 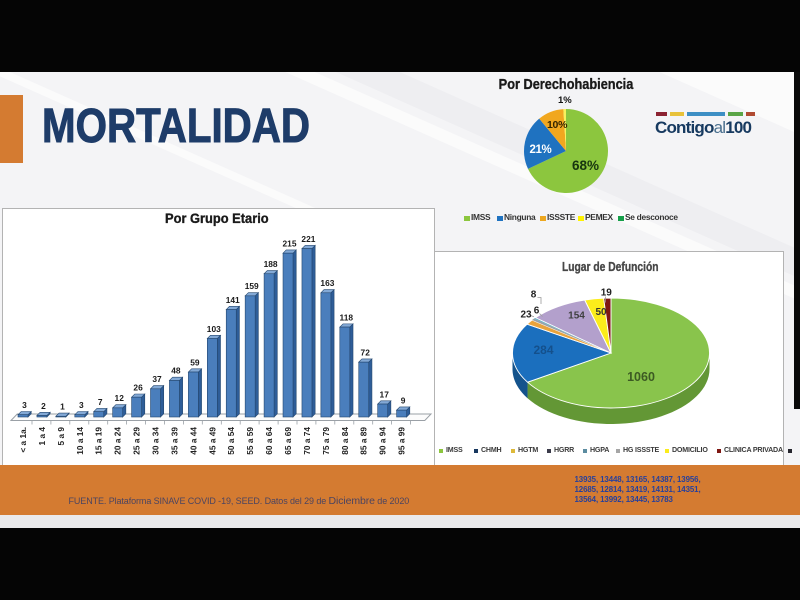 What do you see at coordinates (250, 441) in the screenshot?
I see `svg-text: 55 a 59` at bounding box center [250, 441].